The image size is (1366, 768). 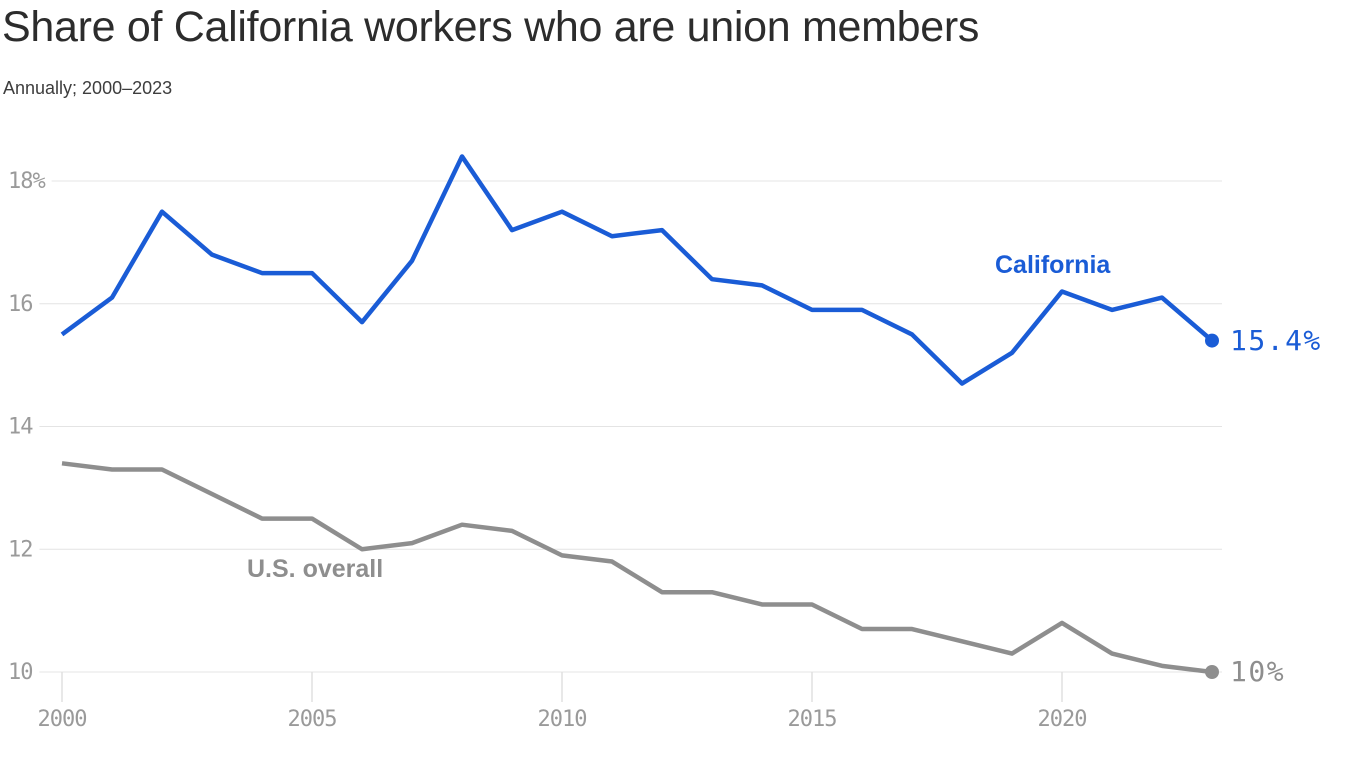 What do you see at coordinates (1062, 719) in the screenshot?
I see `x-axis-label-2020: 2020` at bounding box center [1062, 719].